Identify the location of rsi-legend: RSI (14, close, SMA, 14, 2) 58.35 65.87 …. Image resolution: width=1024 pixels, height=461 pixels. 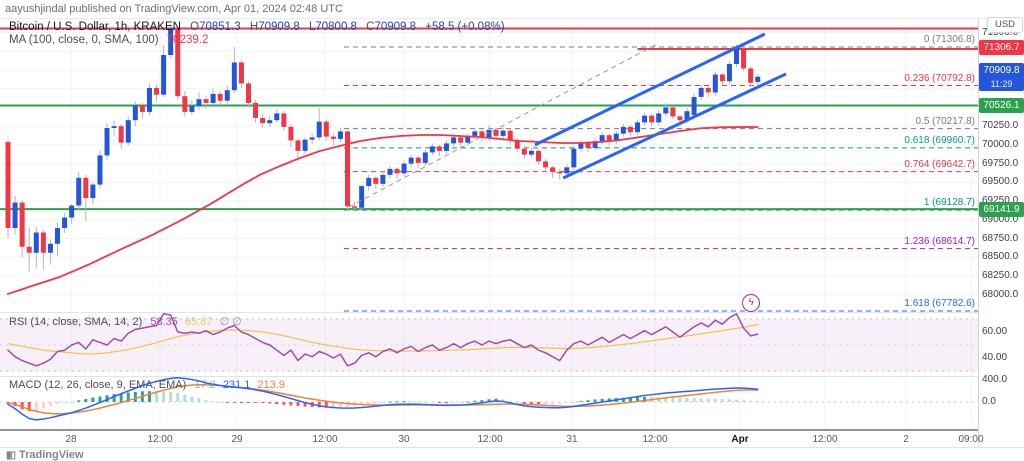
(125, 321).